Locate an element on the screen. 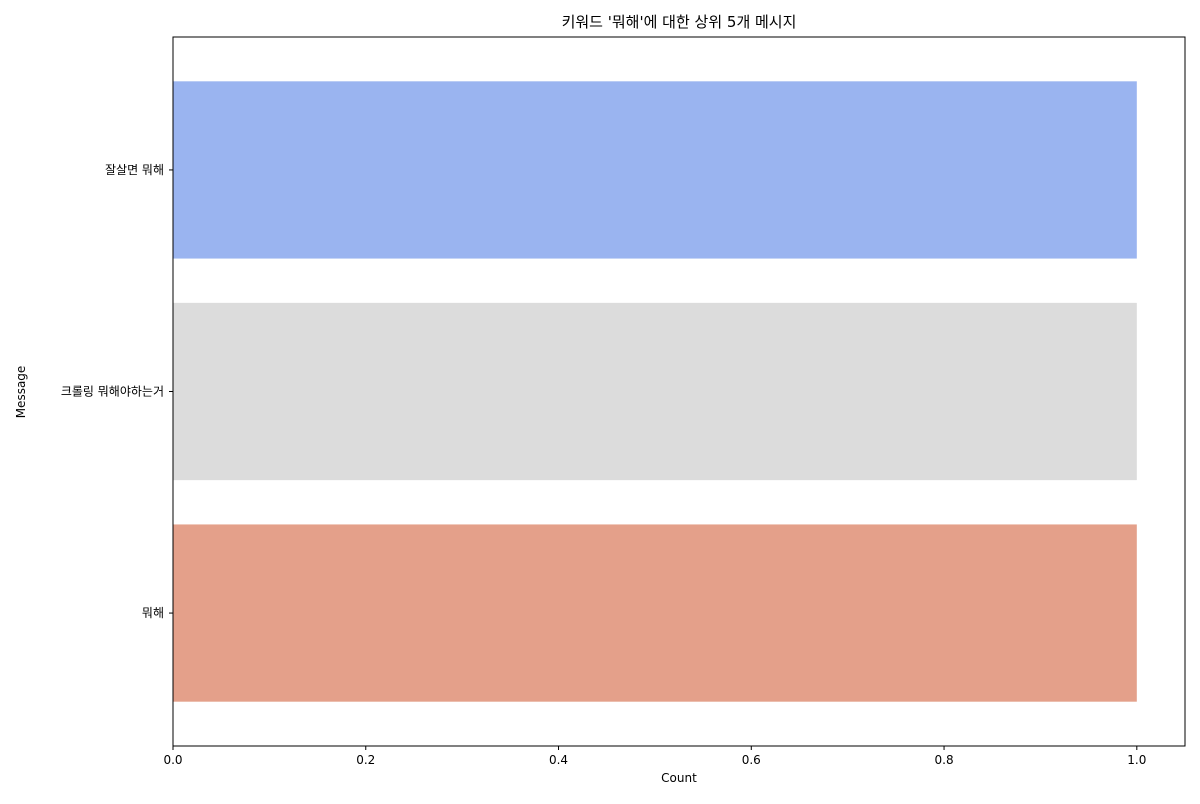 The height and width of the screenshot is (804, 1200). y-axis-label: Message is located at coordinates (21, 392).